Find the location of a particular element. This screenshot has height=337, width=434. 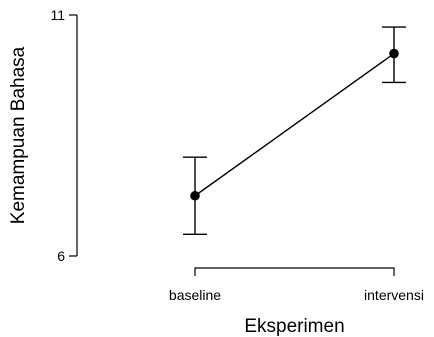

y-ticks: 6 11 is located at coordinates (63, 135).